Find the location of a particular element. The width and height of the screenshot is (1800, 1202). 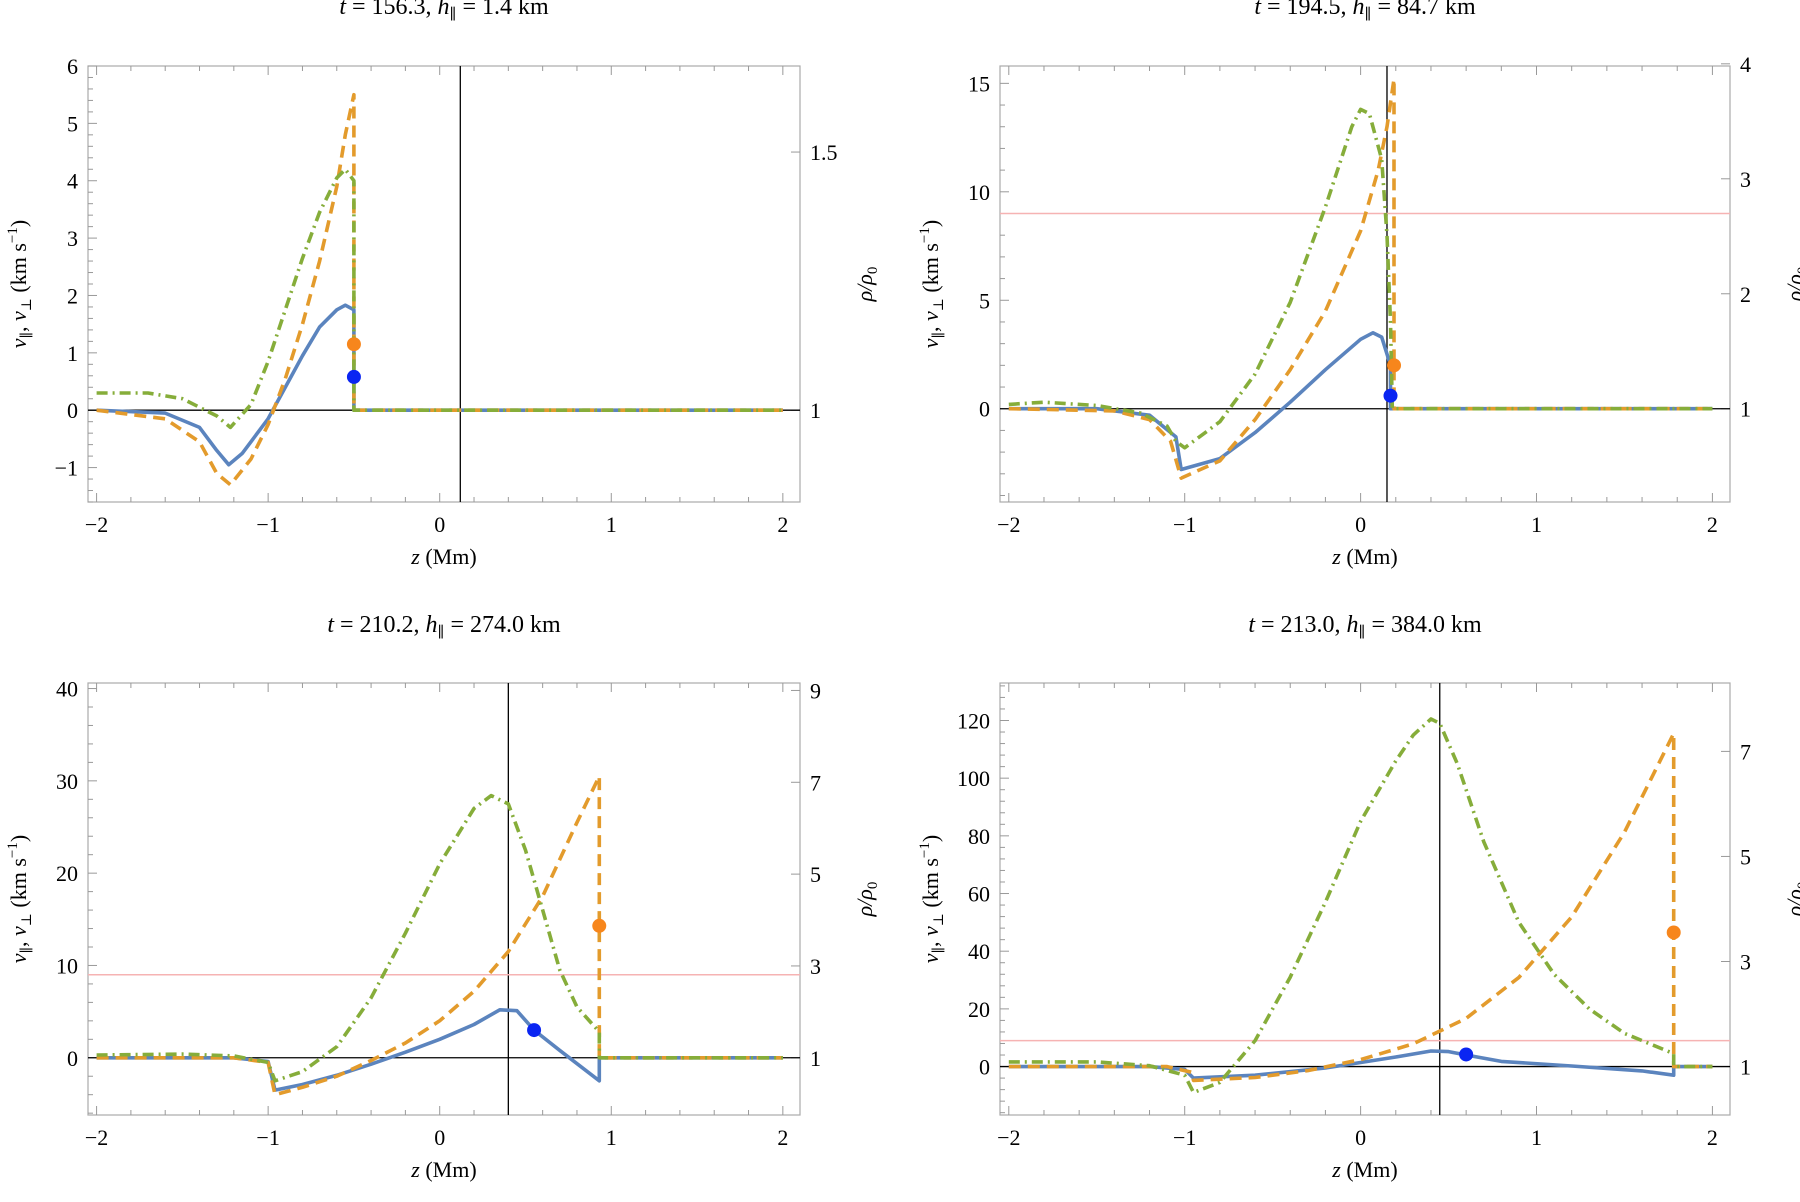

y-tick-label: 1 is located at coordinates (72, 353).